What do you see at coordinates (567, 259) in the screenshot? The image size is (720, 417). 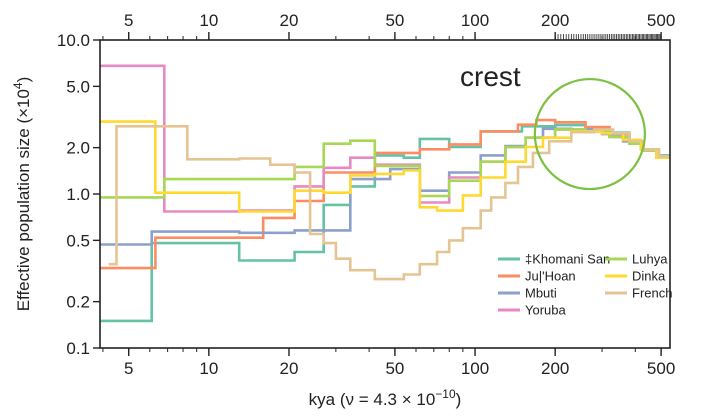 I see `legend-label: ‡Khomani San` at bounding box center [567, 259].